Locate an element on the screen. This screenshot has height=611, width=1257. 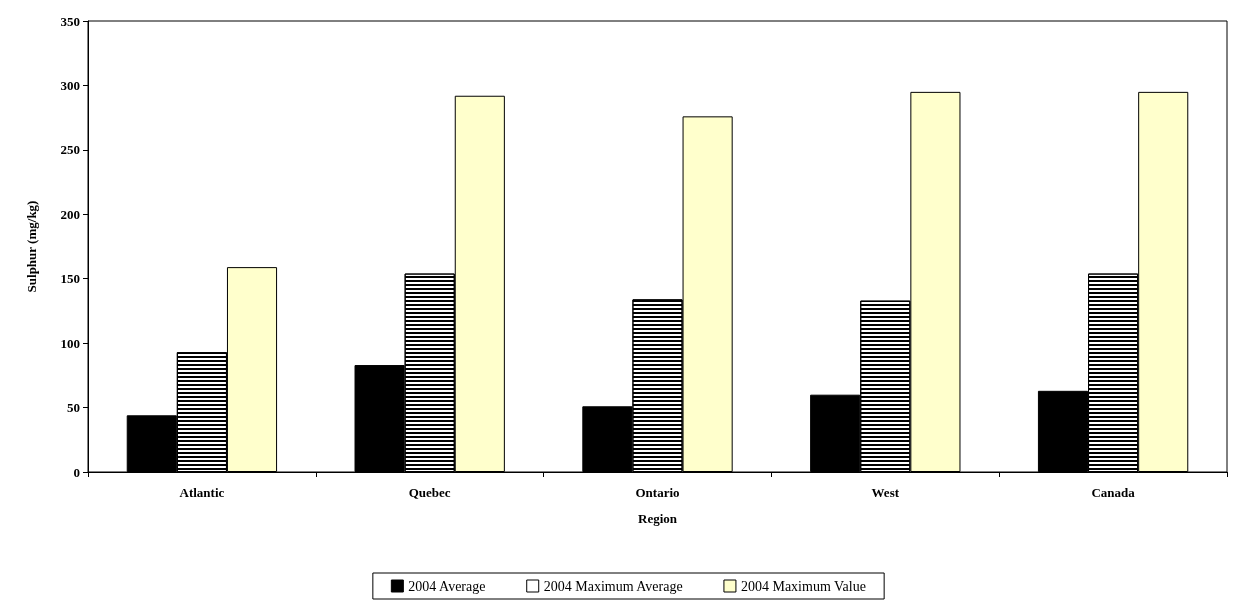
x-tick-label: Atlantic is located at coordinates (202, 492).